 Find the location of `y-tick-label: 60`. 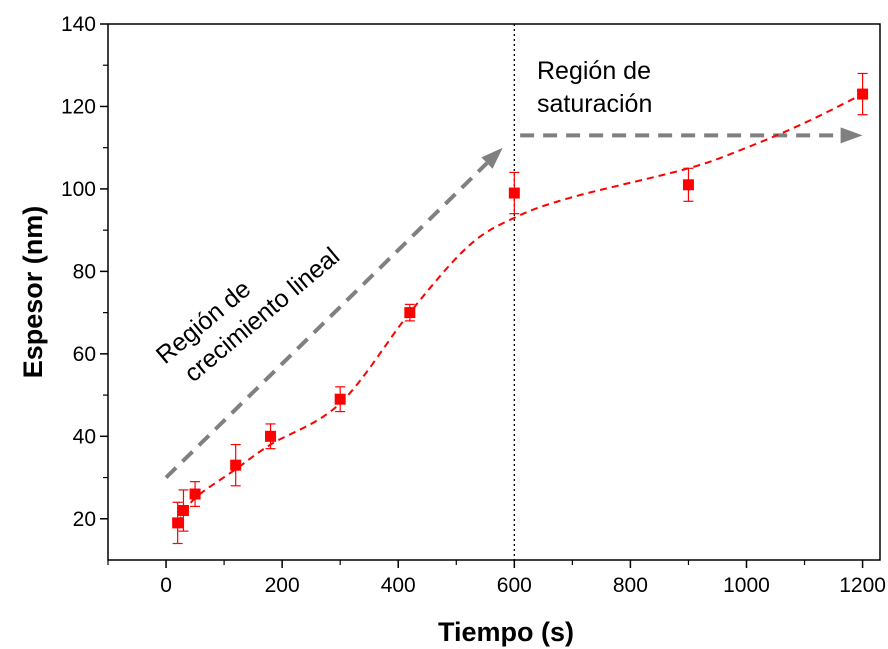

y-tick-label: 60 is located at coordinates (84, 354).